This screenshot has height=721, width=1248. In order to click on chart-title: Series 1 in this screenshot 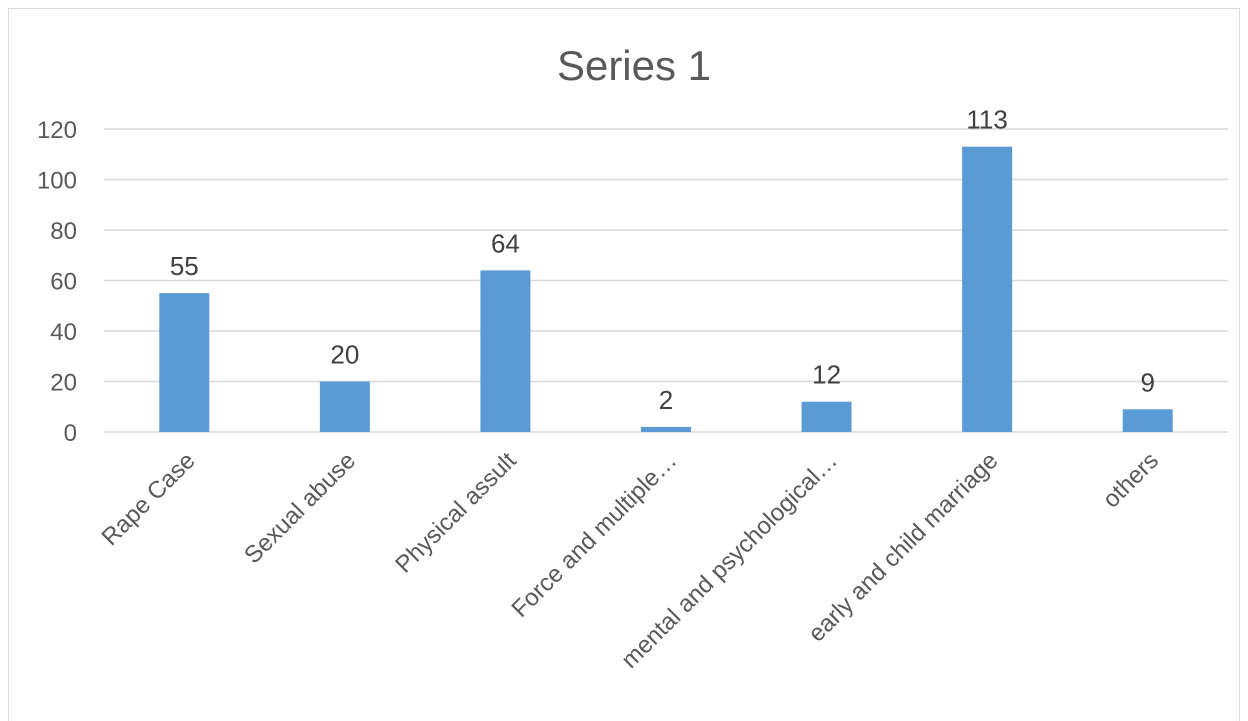, I will do `click(634, 65)`.